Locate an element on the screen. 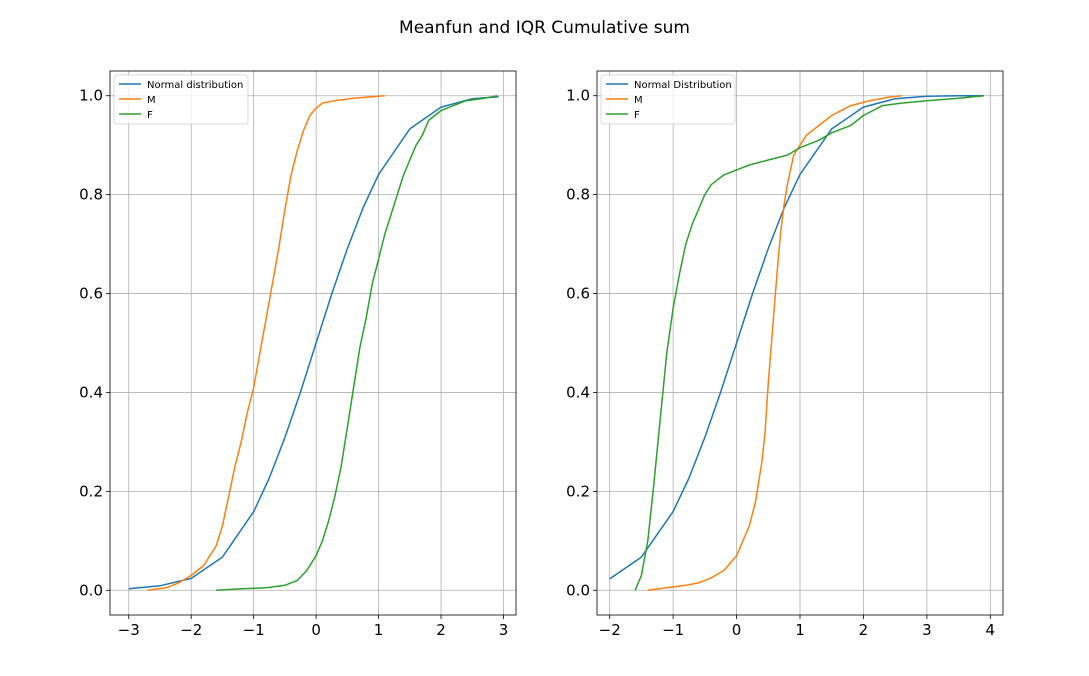 The height and width of the screenshot is (676, 1089). legend: Normal Distribution MF is located at coordinates (668, 99).